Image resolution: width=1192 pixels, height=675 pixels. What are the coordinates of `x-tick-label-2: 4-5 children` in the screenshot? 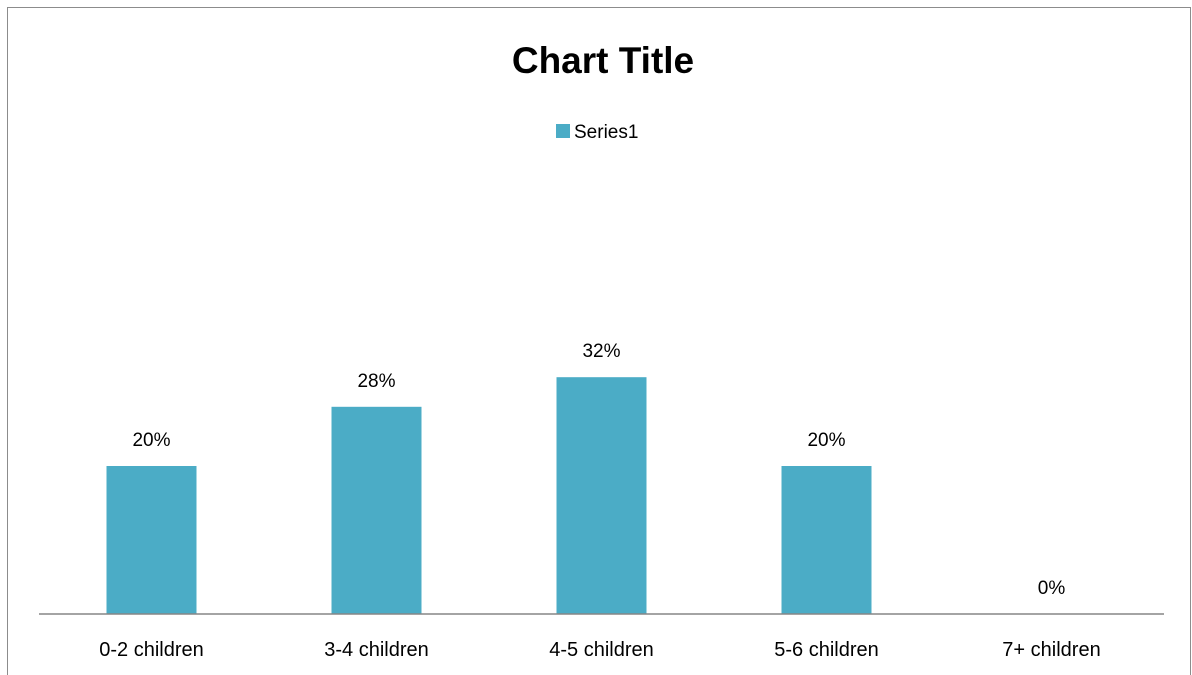 It's located at (601, 650).